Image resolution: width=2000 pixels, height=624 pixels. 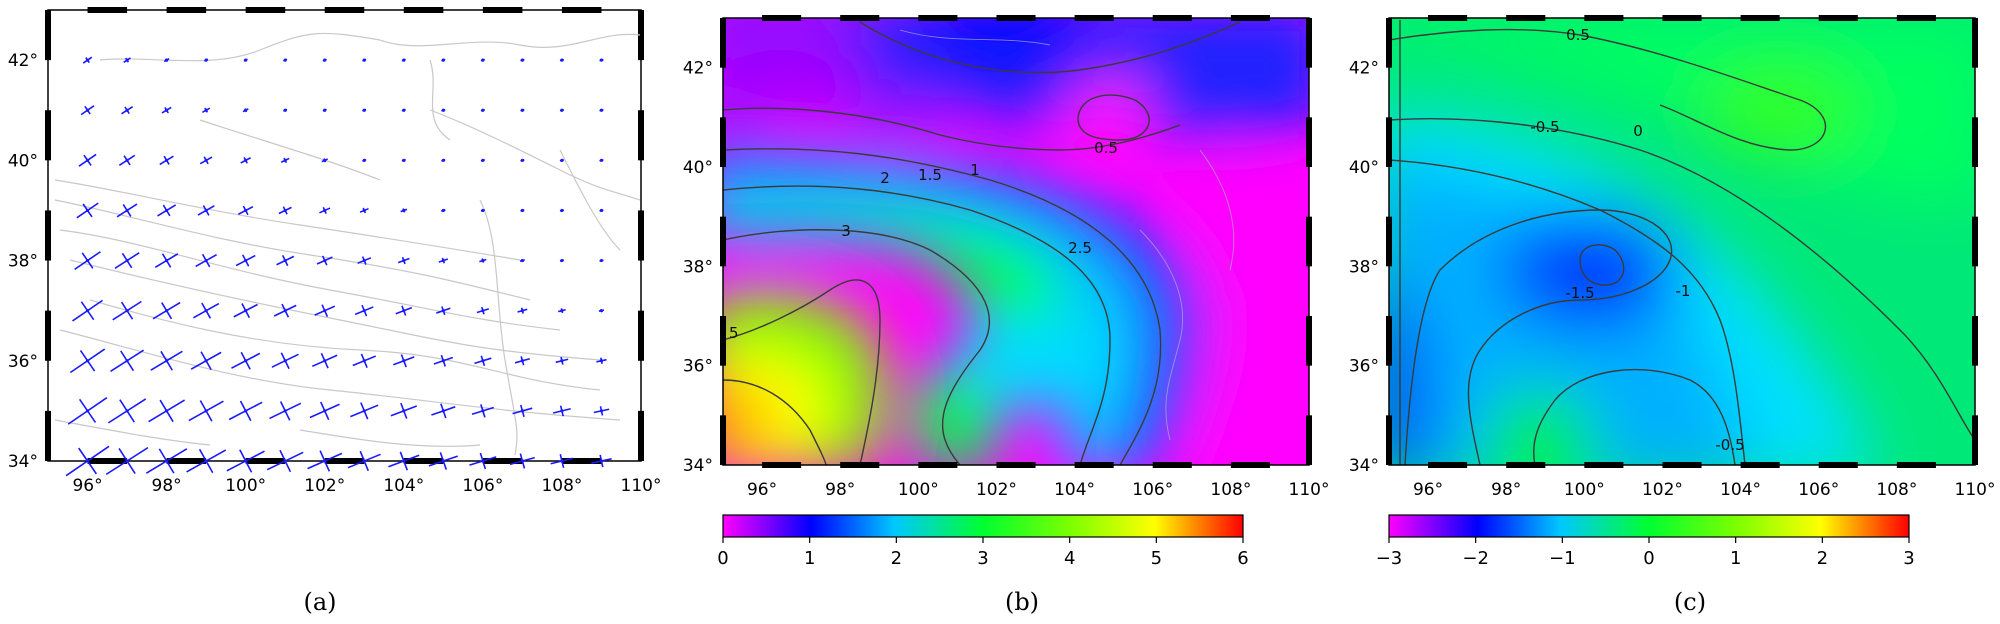 What do you see at coordinates (734, 333) in the screenshot?
I see `svg-text: 5` at bounding box center [734, 333].